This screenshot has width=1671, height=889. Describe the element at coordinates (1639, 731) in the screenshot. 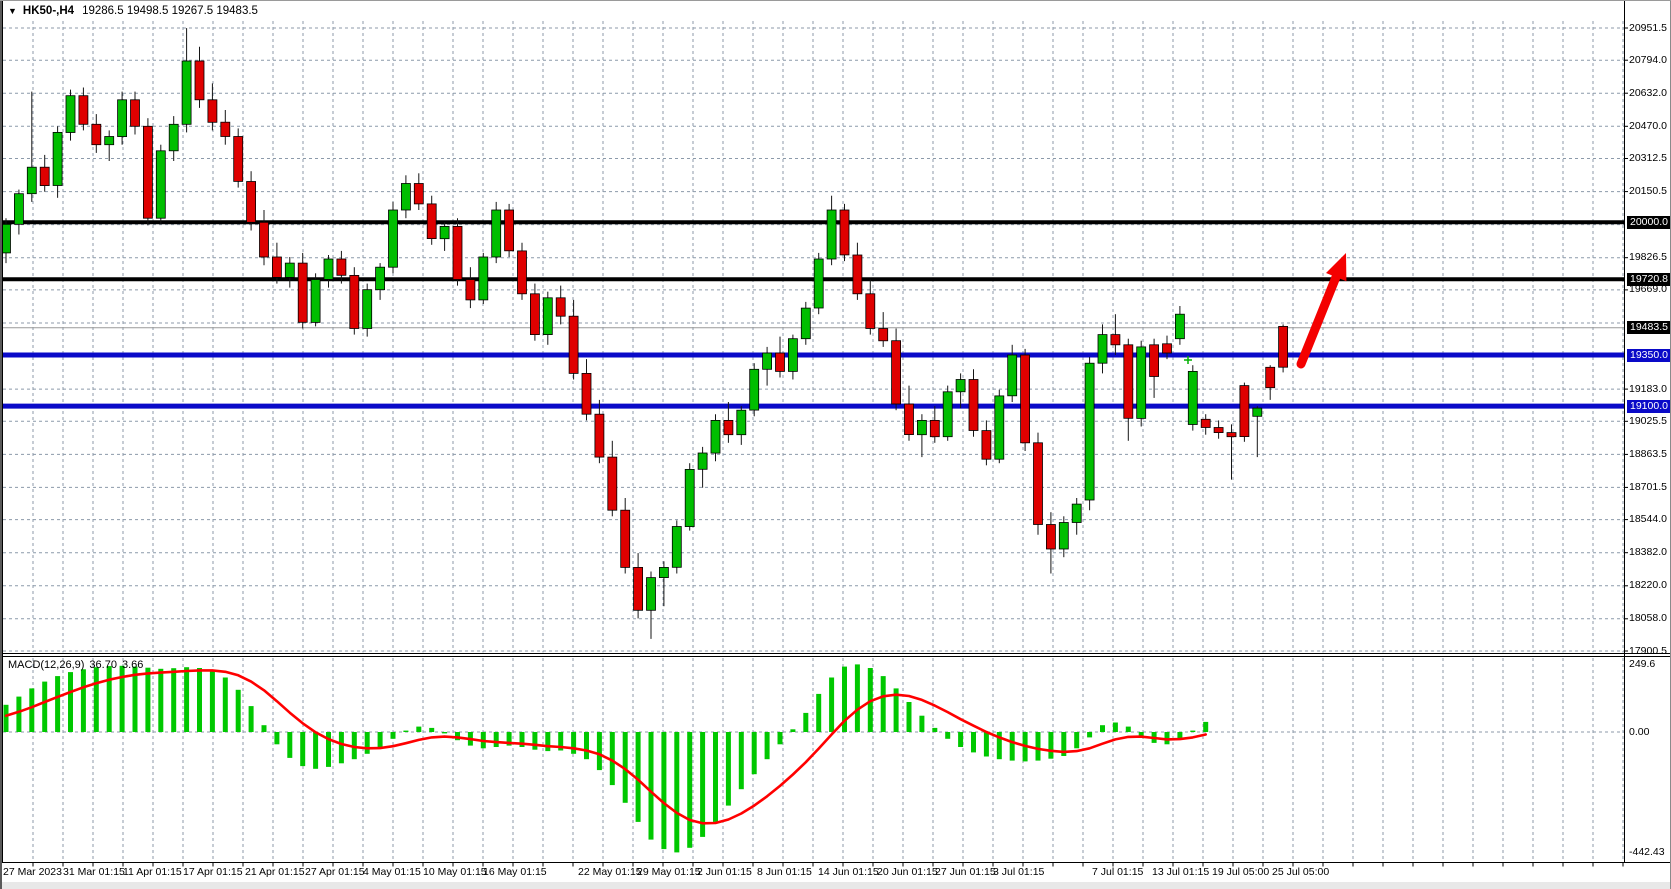

I see `macd-tick-label: 0.00` at that location.